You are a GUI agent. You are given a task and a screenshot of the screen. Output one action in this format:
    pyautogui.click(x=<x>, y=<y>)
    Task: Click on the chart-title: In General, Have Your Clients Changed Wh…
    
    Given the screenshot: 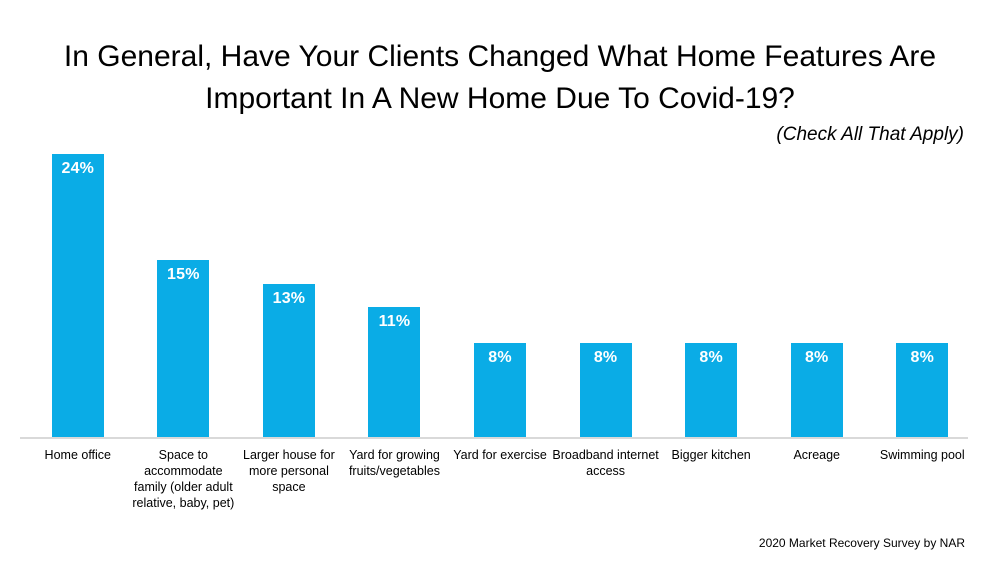 What is the action you would take?
    pyautogui.click(x=500, y=77)
    